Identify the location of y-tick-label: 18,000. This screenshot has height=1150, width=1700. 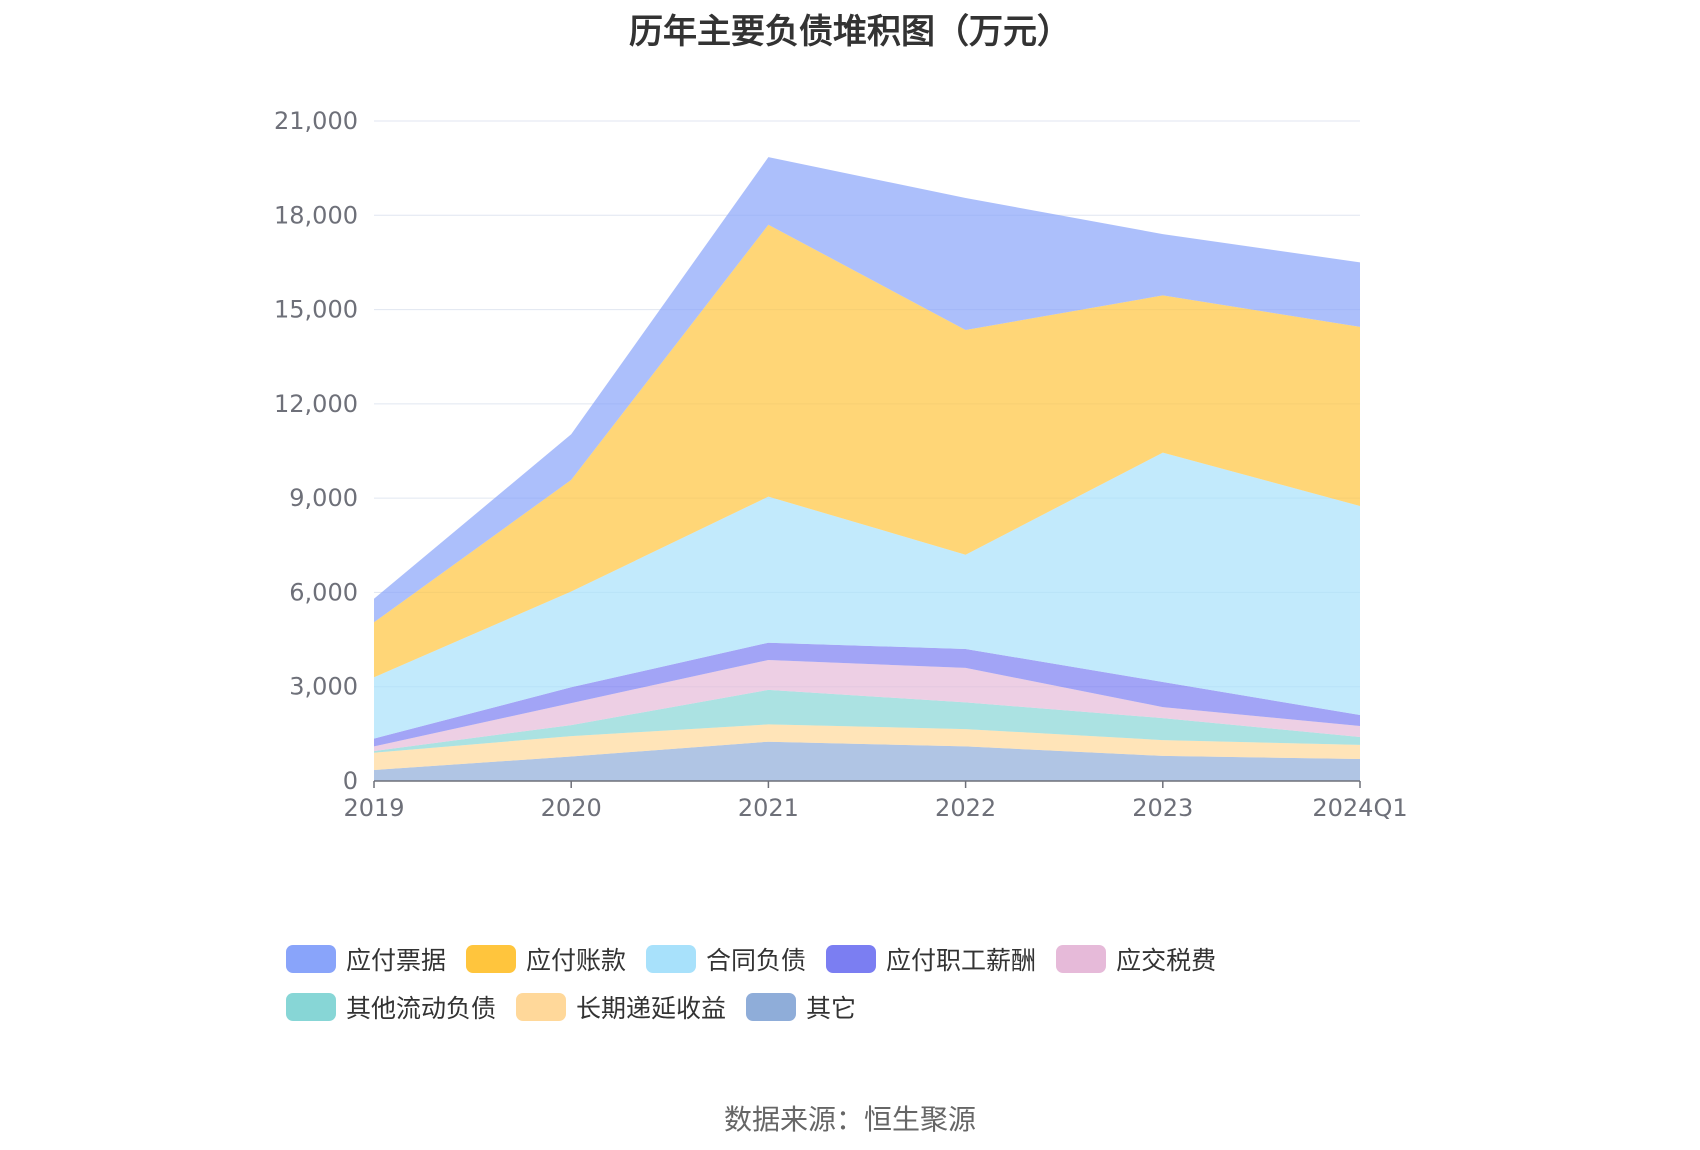
(316, 215).